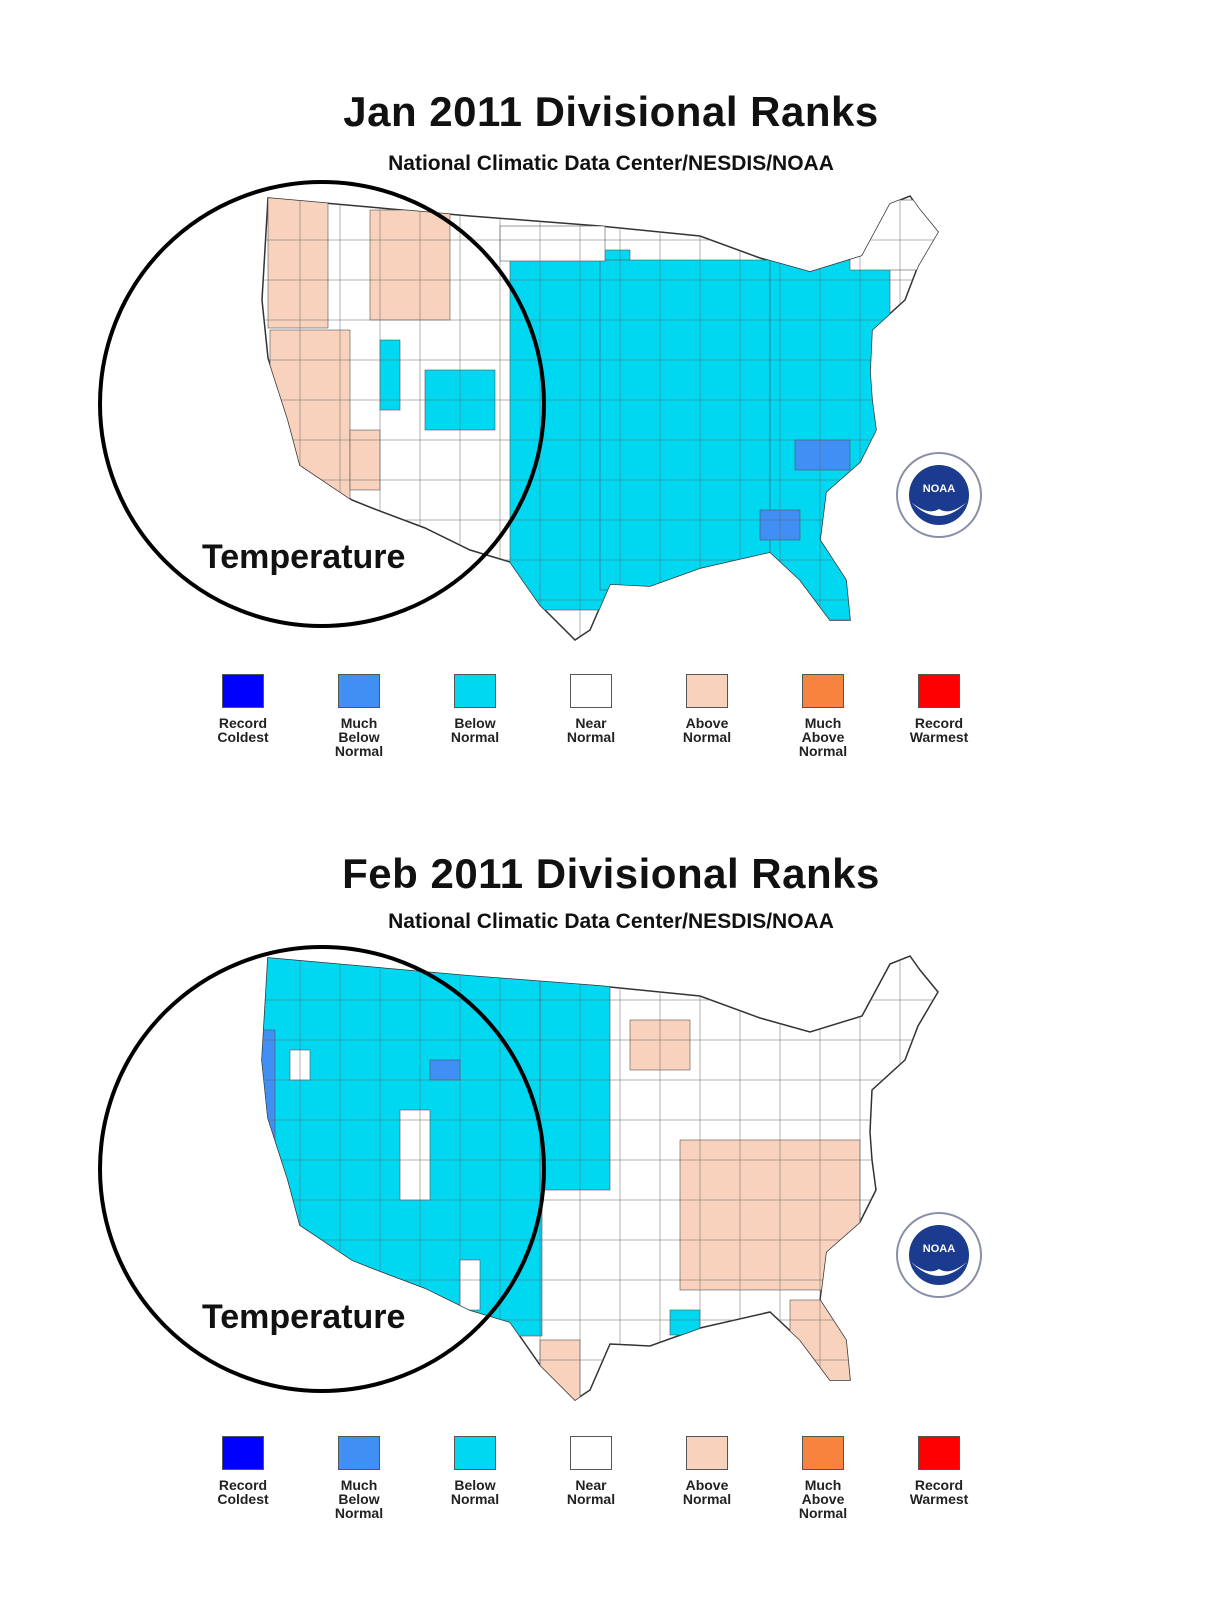  Describe the element at coordinates (611, 111) in the screenshot. I see `map-title: Jan 2011 Divisional Ranks` at that location.